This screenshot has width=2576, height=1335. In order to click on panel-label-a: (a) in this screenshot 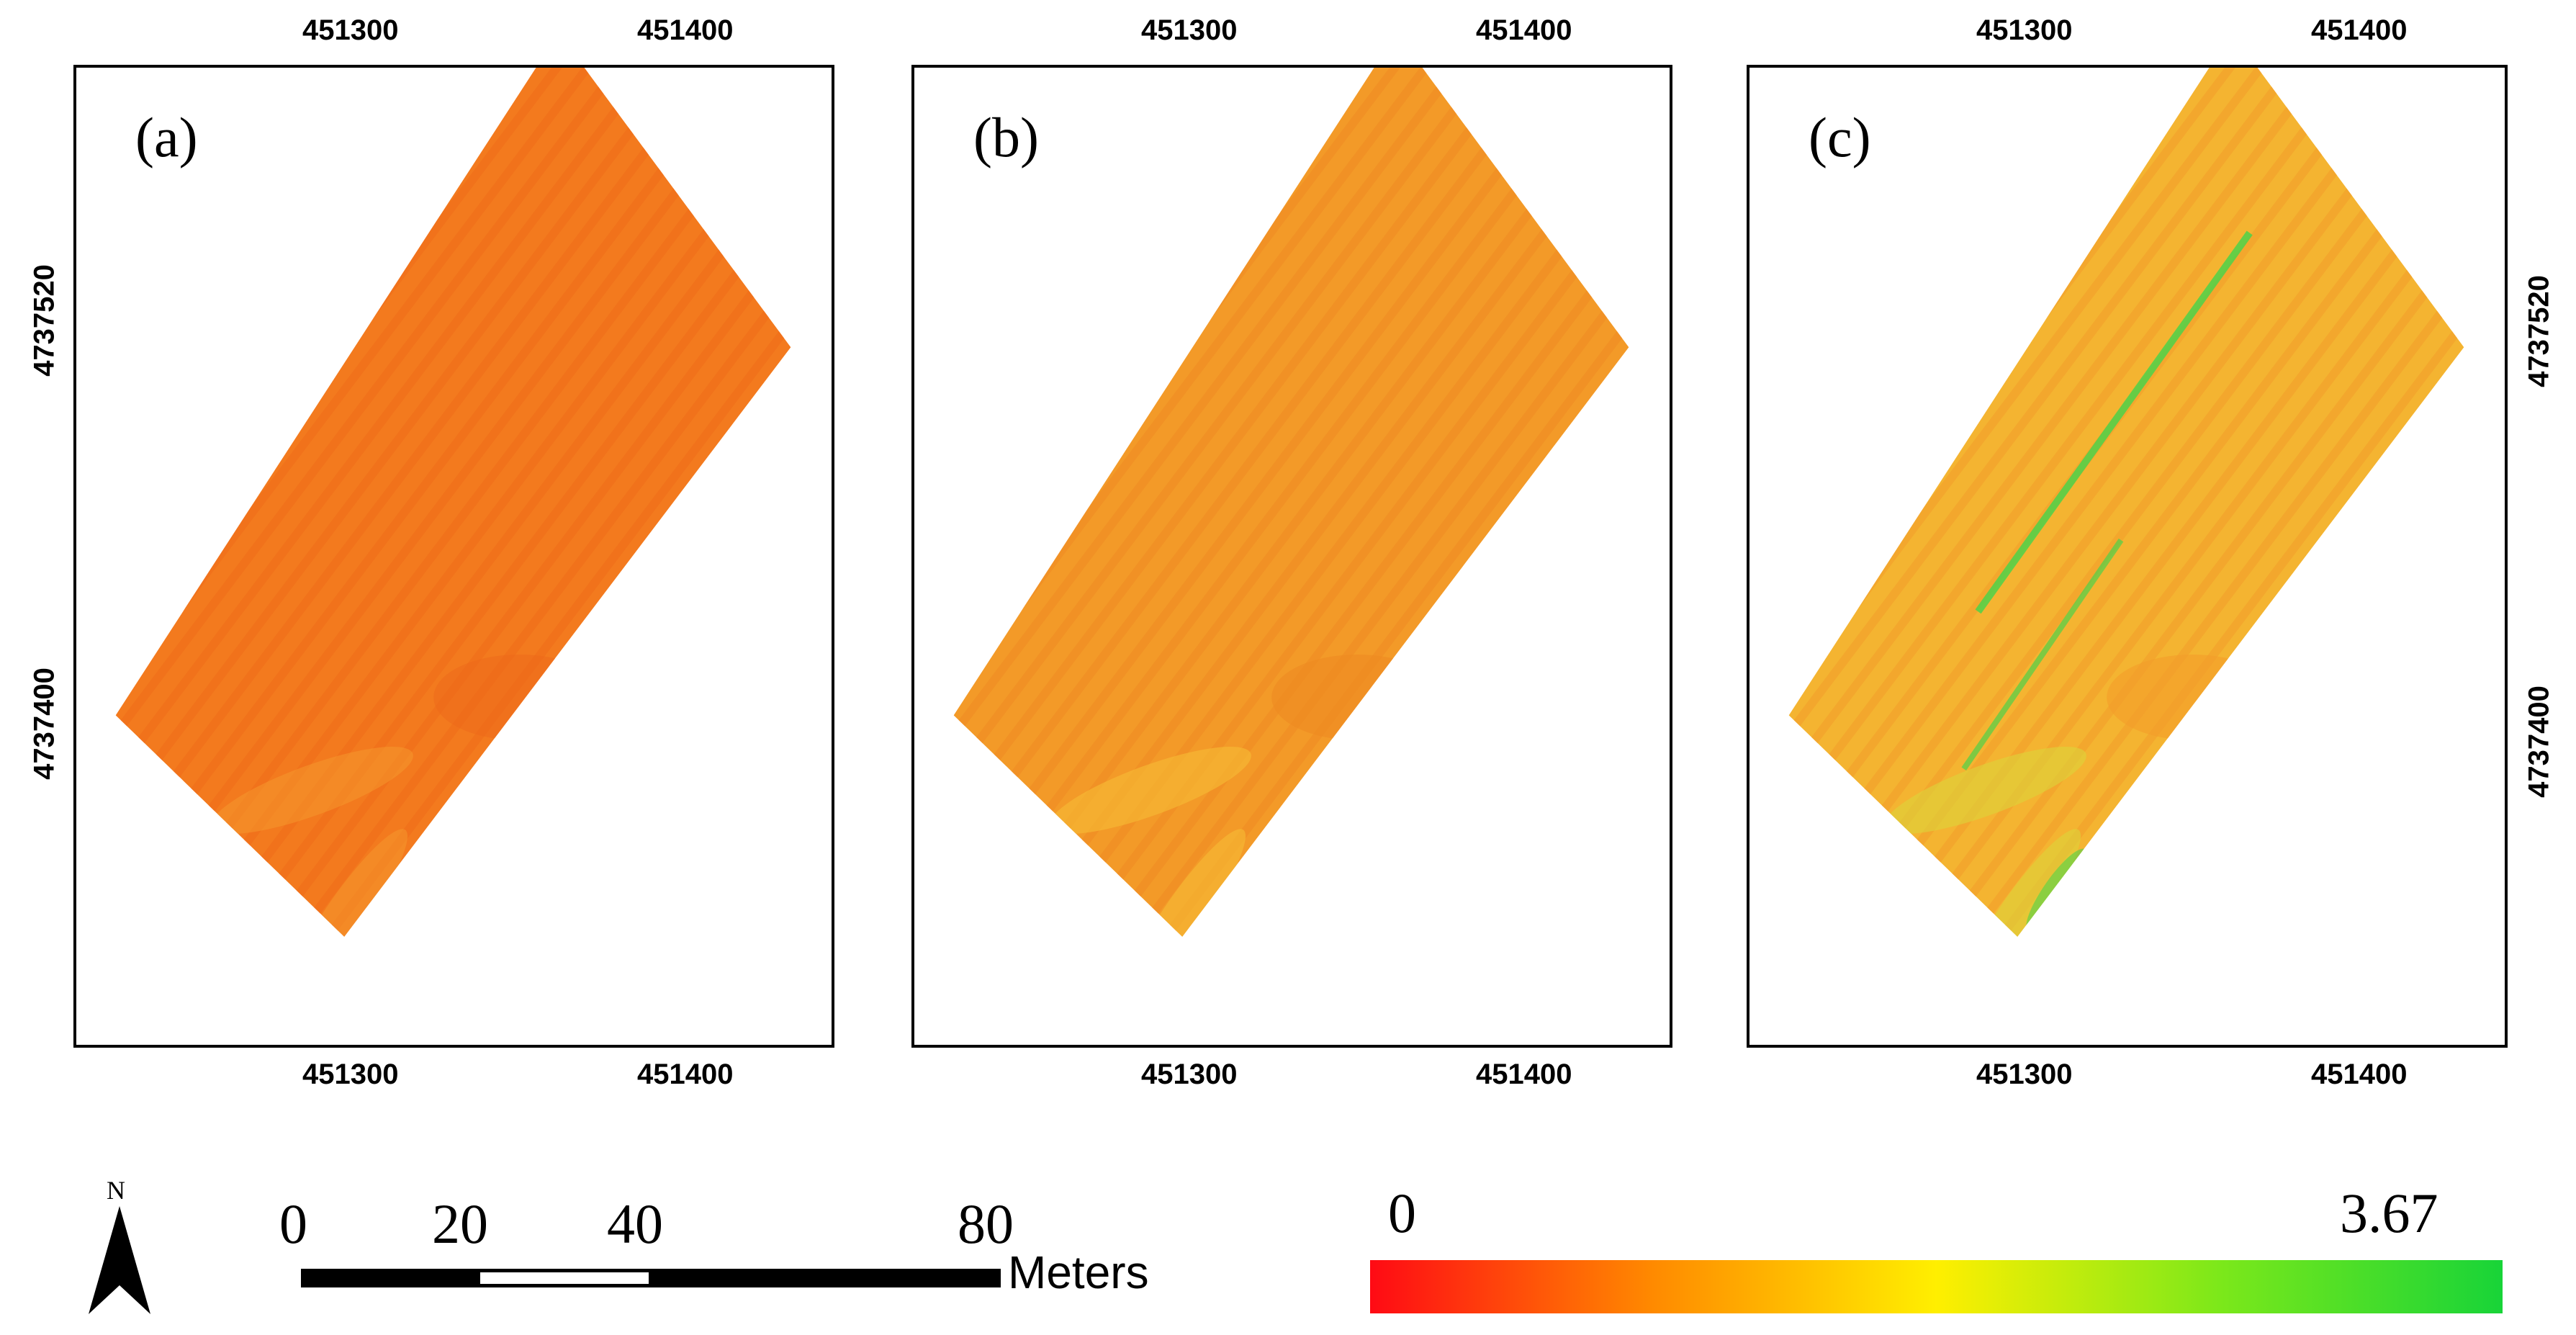, I will do `click(166, 137)`.